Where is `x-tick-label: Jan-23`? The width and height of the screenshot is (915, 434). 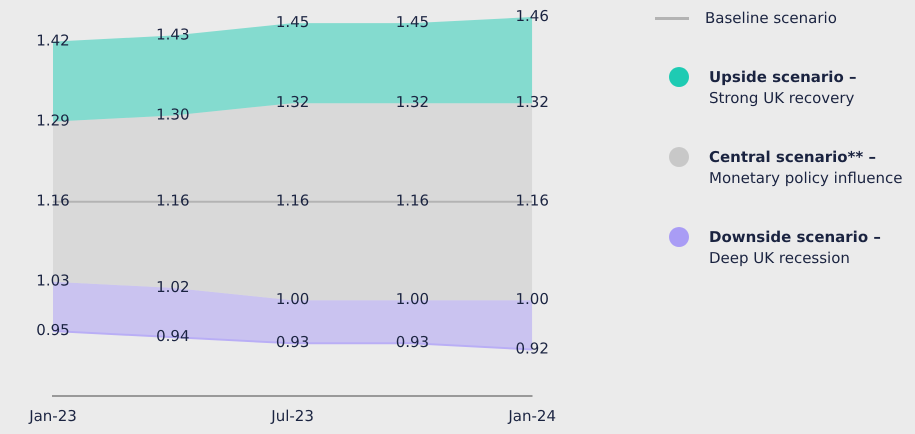
x-tick-label: Jan-23 is located at coordinates (52, 415).